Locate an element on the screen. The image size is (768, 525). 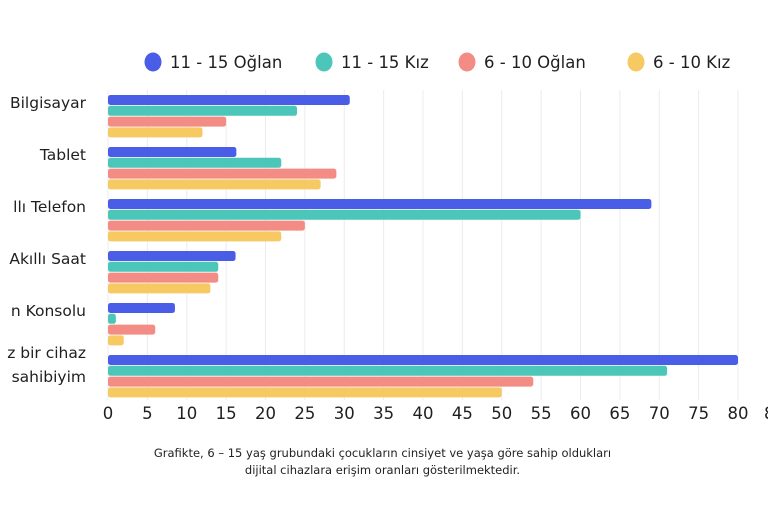
x-tick-label: 0 is located at coordinates (108, 413).